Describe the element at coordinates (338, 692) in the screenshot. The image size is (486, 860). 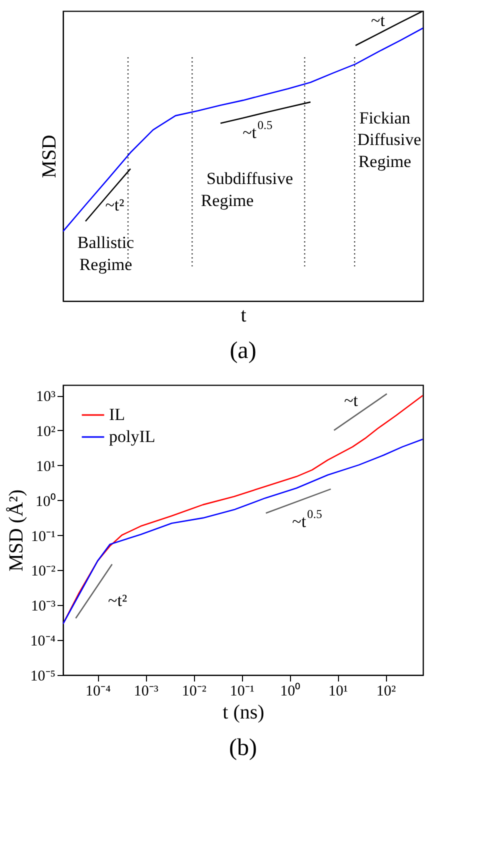
I see `x-tick-label: 10¹` at that location.